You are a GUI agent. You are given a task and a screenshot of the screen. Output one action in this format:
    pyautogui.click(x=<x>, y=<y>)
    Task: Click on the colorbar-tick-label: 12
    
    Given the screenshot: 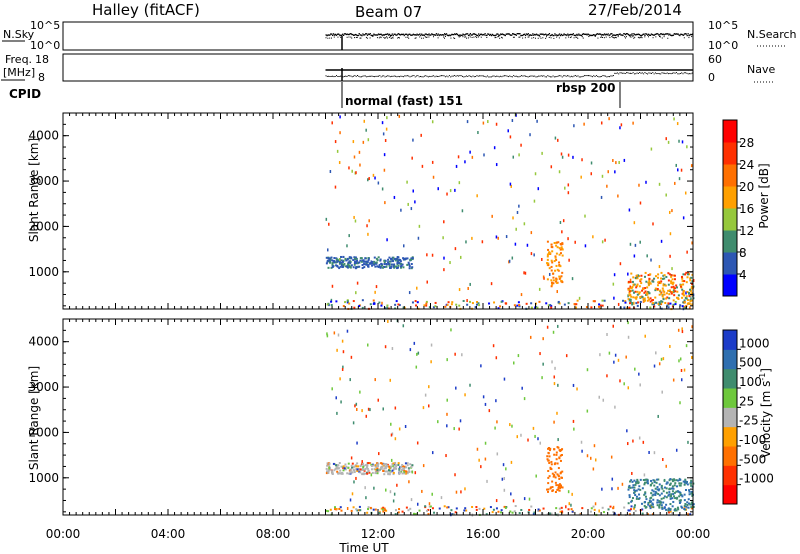 What is the action you would take?
    pyautogui.click(x=746, y=231)
    